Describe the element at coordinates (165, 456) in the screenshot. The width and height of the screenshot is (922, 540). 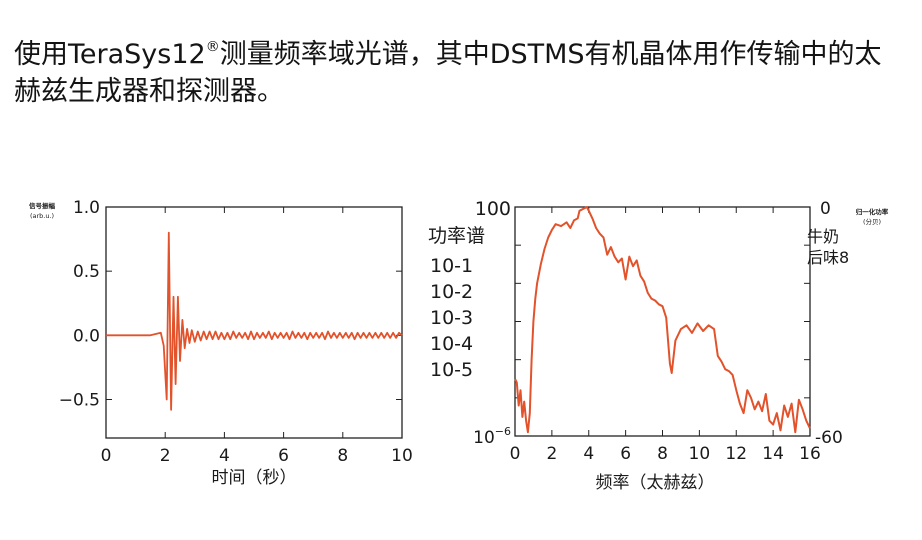
I see `time-xtick-label: 2` at that location.